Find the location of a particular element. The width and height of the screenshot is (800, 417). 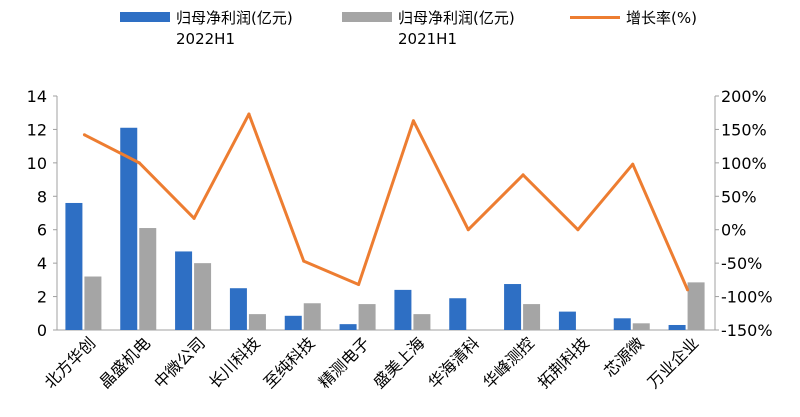

legend-2021h1: 归母净利润(亿元) 2021H1 is located at coordinates (456, 28).